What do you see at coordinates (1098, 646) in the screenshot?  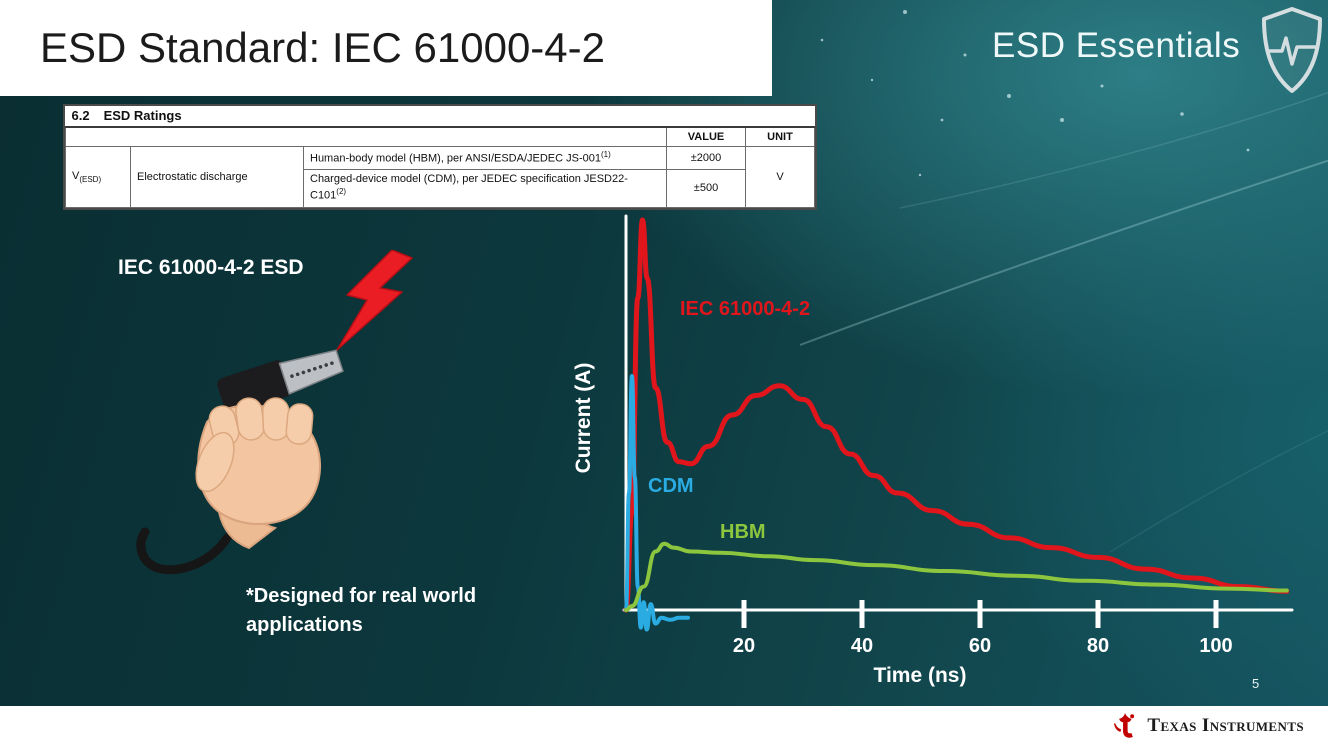 I see `tick-label: 80` at bounding box center [1098, 646].